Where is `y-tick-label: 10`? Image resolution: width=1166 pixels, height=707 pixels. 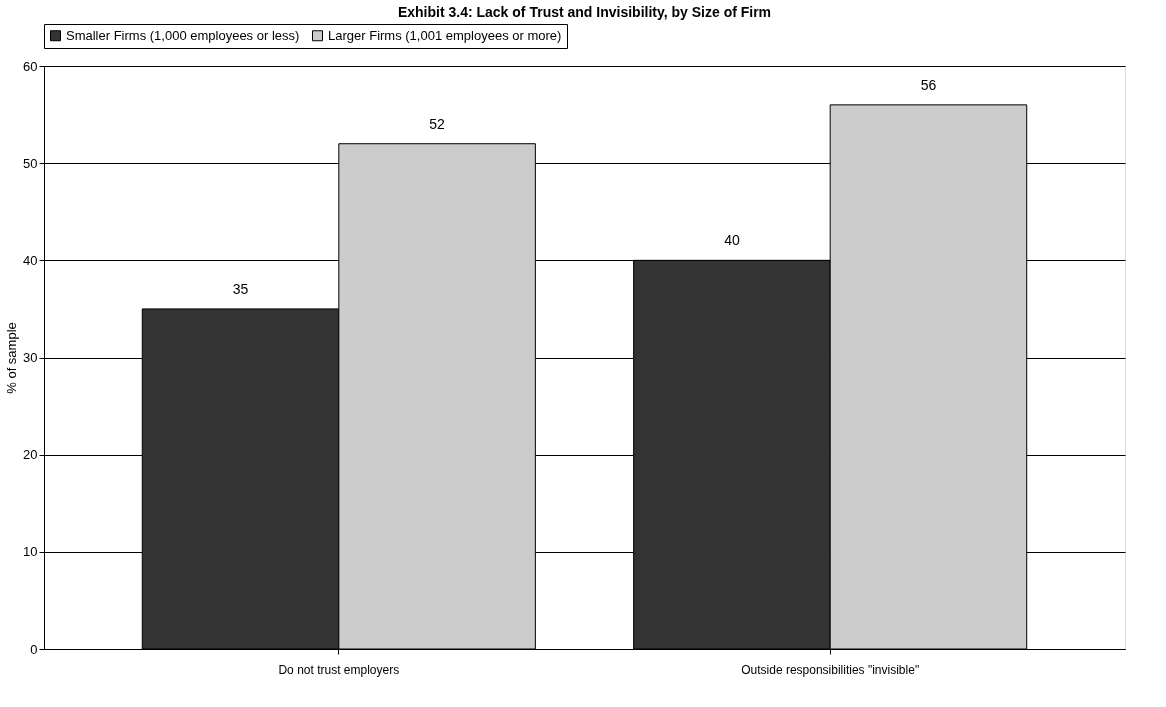
y-tick-label: 10 is located at coordinates (30, 552).